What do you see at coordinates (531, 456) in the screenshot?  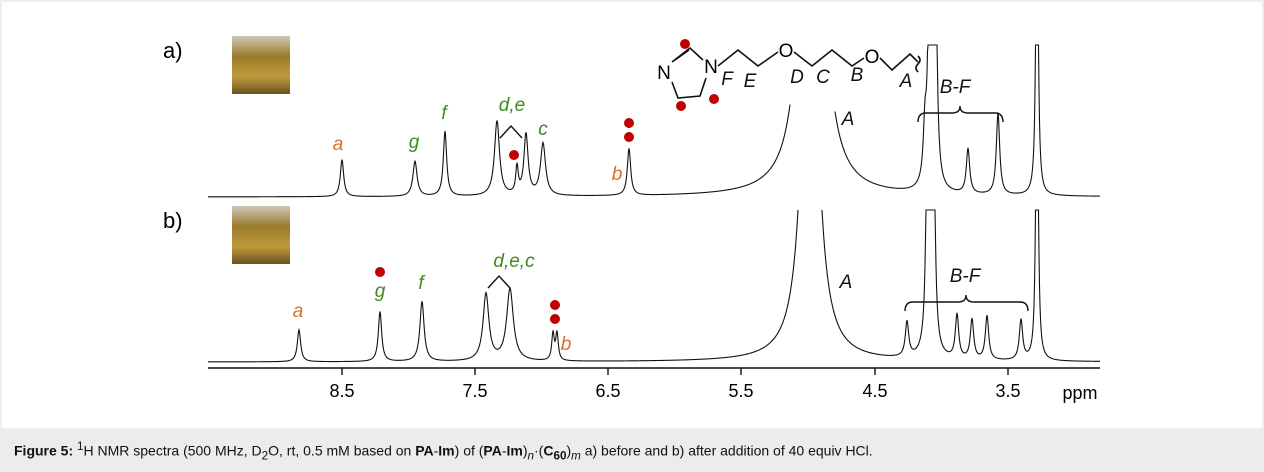 I see `caption-text: n` at bounding box center [531, 456].